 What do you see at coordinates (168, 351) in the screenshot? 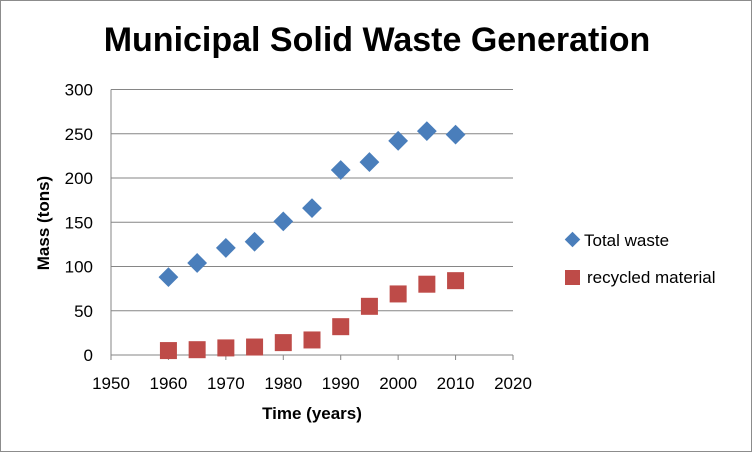
I see `point-recycled-material-1960` at bounding box center [168, 351].